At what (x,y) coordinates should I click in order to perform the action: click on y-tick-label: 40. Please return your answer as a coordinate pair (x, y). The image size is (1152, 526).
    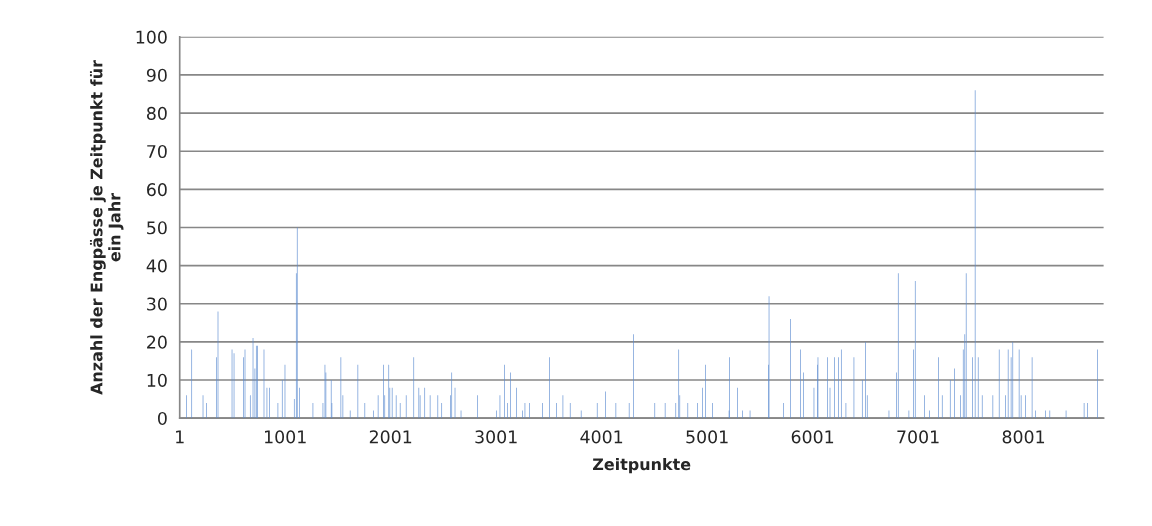
    Looking at the image, I should click on (156, 266).